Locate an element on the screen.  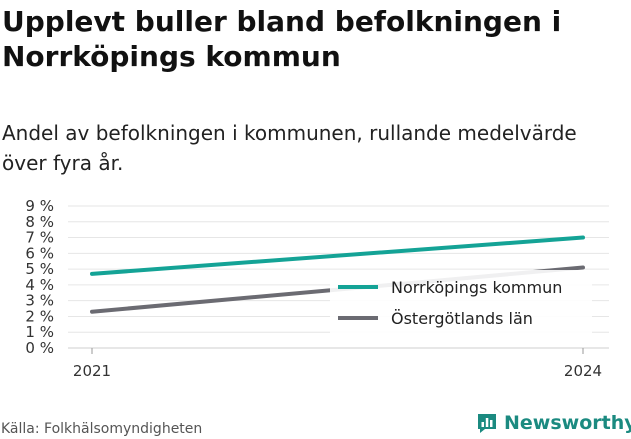
y-tick-label: 9 % is located at coordinates (39, 206).